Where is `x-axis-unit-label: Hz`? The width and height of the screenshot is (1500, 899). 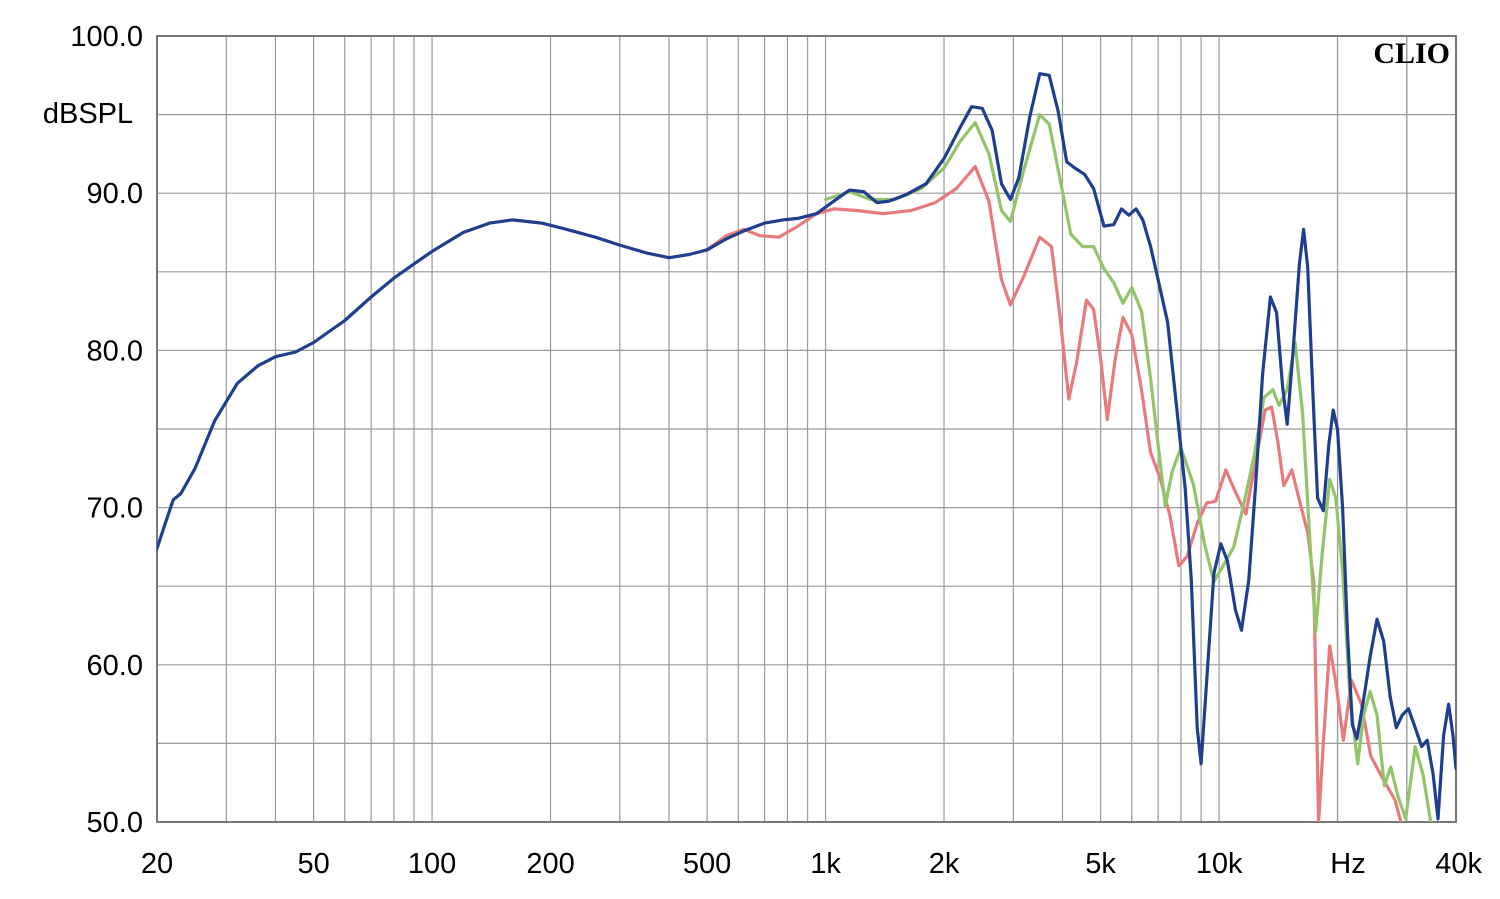 x-axis-unit-label: Hz is located at coordinates (1347, 864).